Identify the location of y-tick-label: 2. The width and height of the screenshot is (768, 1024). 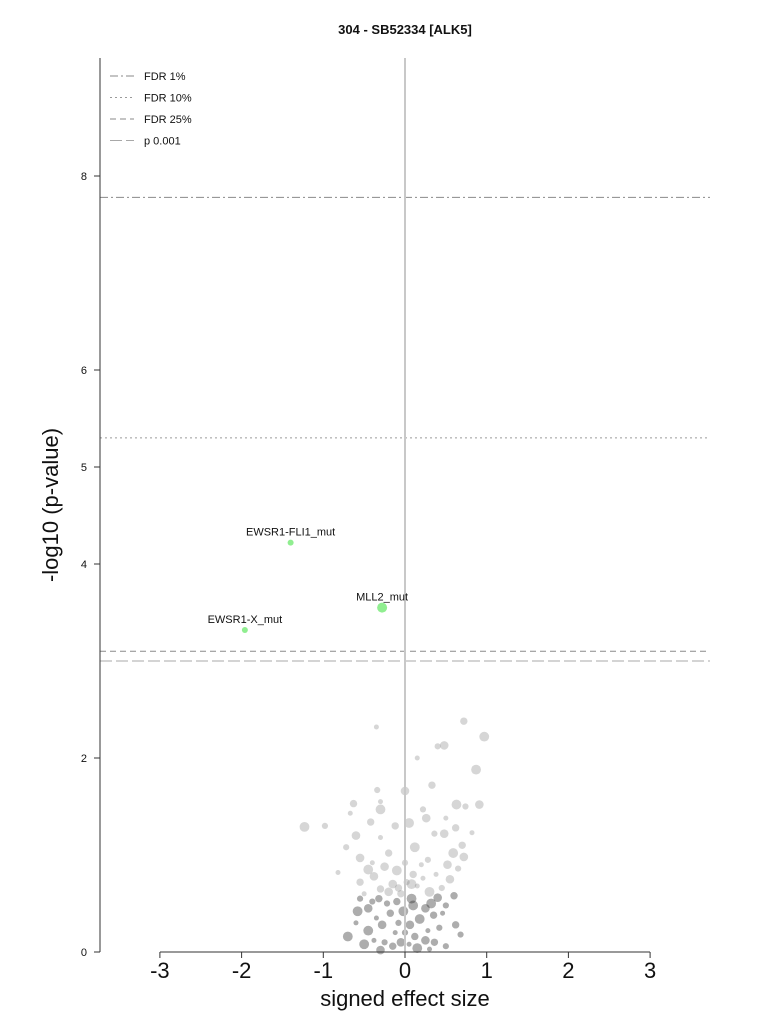
(84, 759).